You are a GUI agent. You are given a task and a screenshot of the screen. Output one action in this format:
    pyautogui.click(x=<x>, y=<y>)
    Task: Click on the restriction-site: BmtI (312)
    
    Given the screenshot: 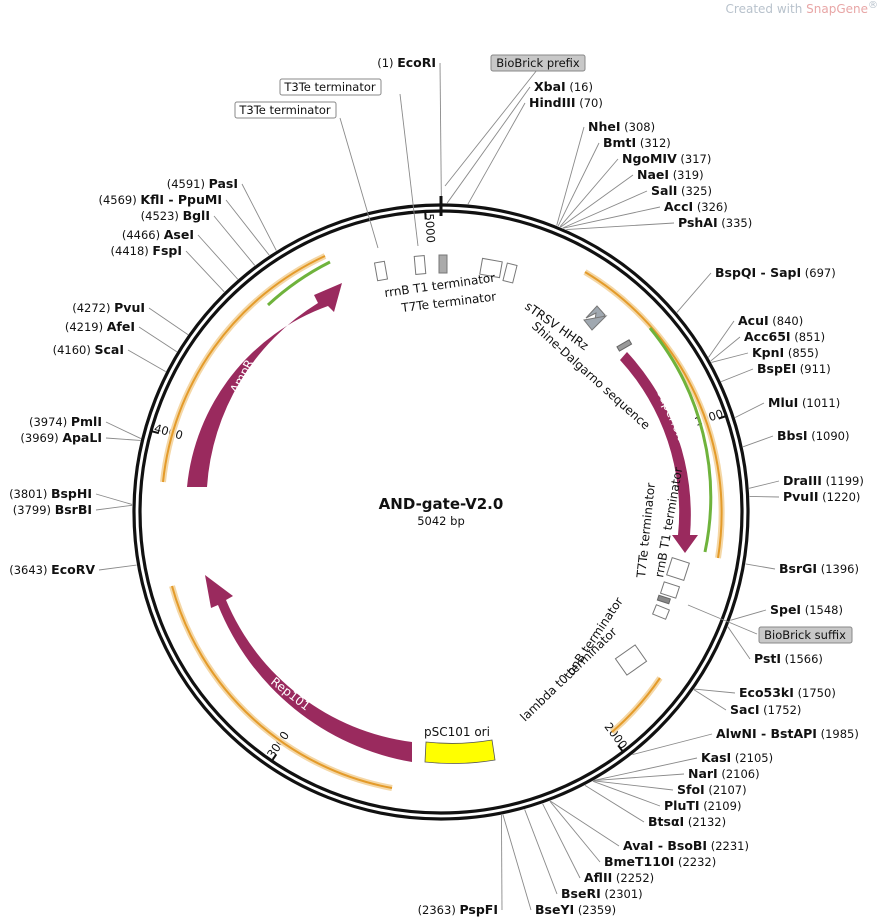 What is the action you would take?
    pyautogui.click(x=614, y=181)
    